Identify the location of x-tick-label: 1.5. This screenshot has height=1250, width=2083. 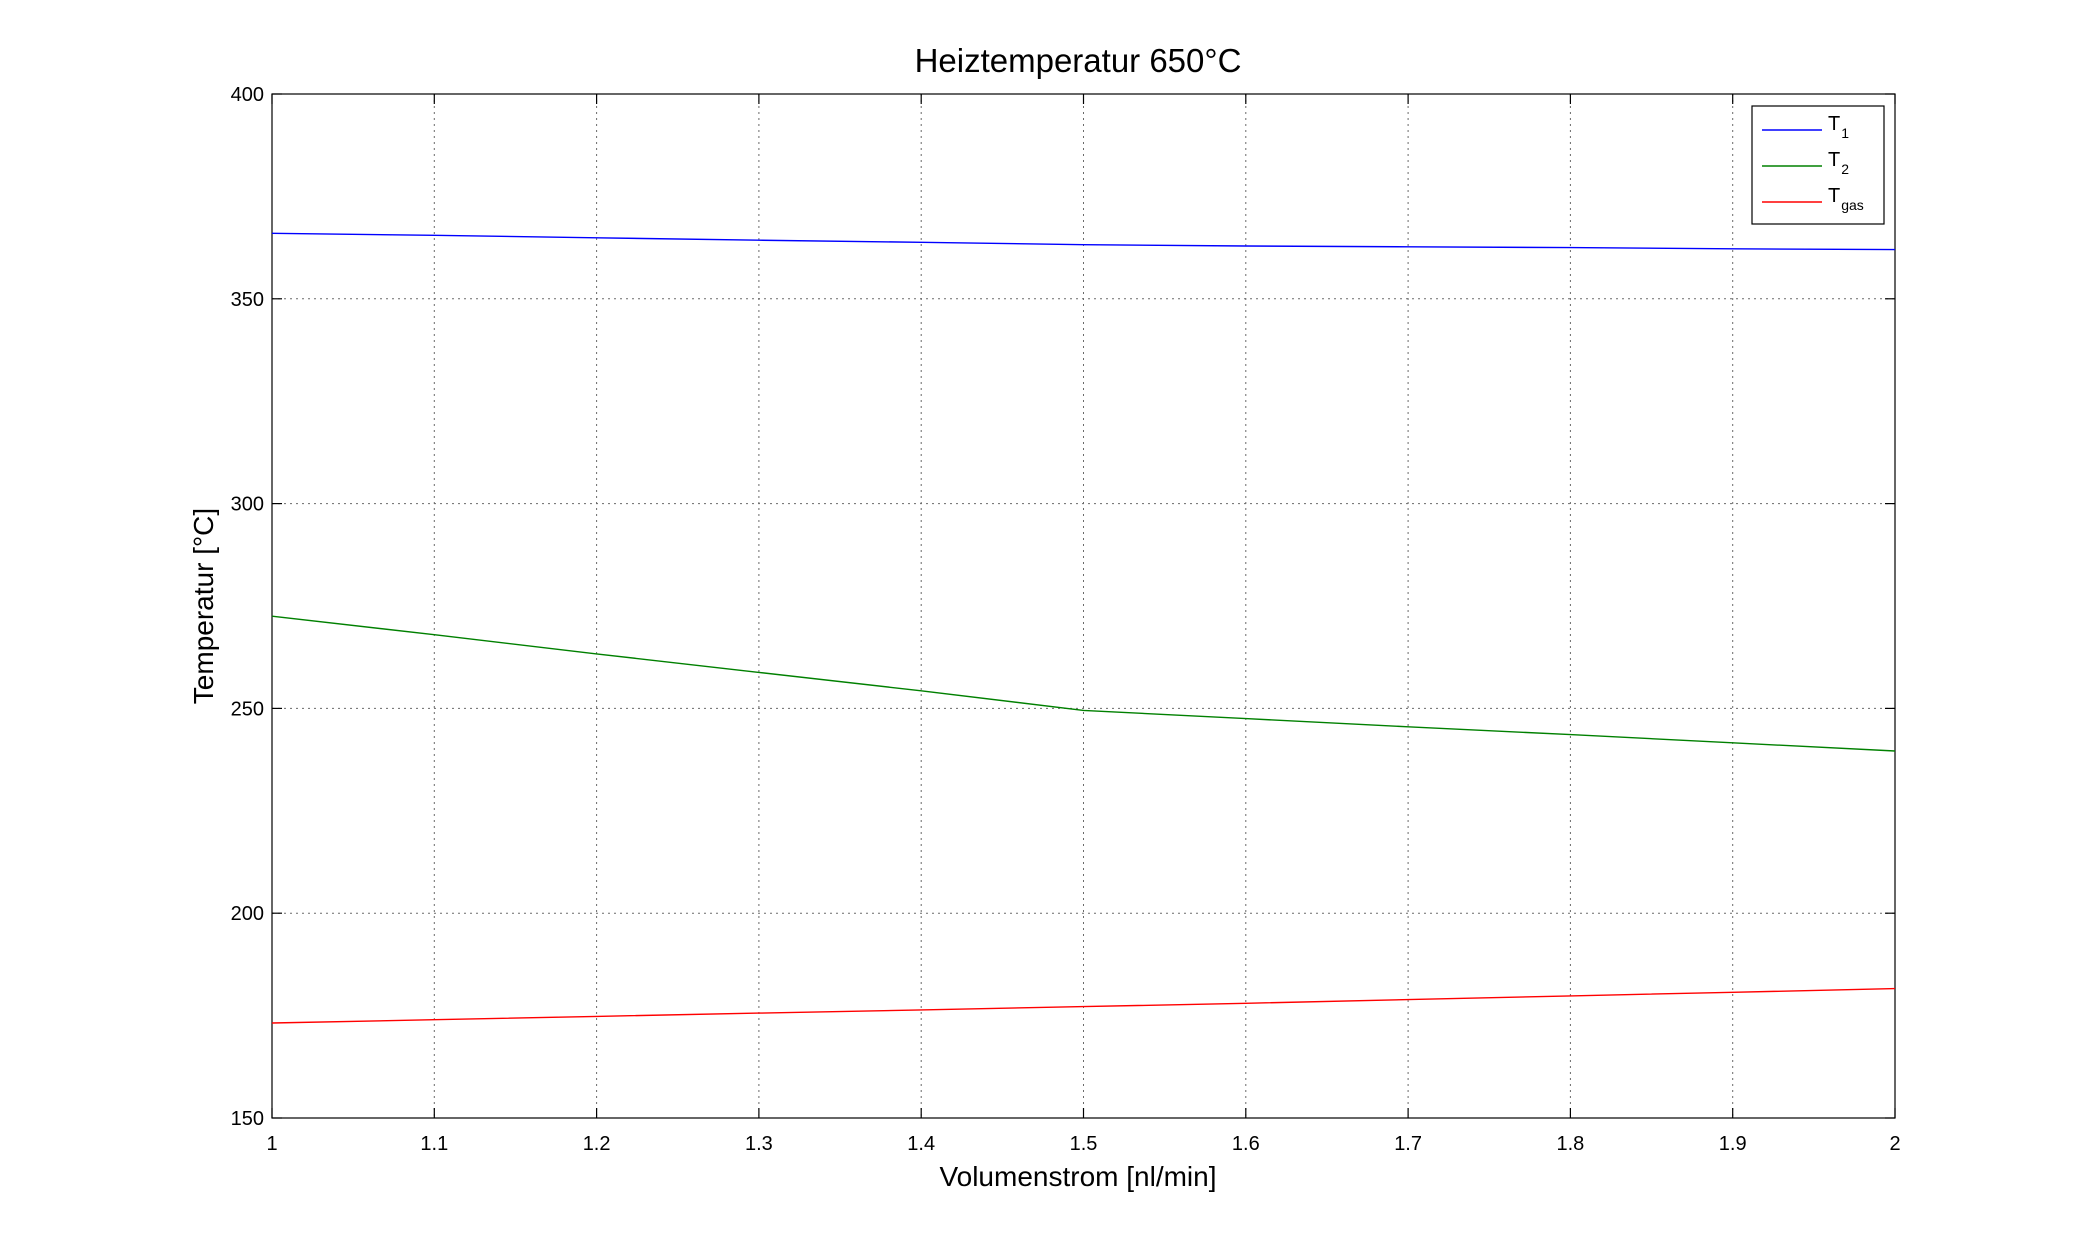
(1084, 1144).